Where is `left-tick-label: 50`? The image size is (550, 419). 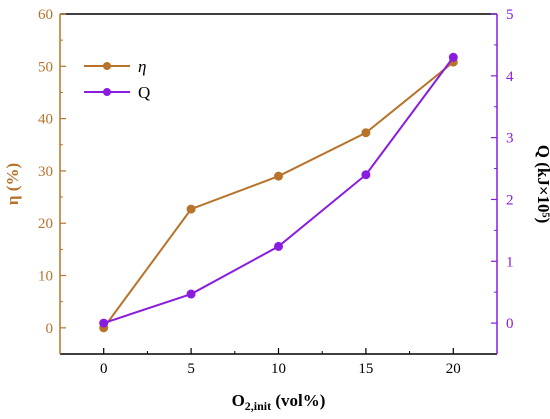
left-tick-label: 50 is located at coordinates (45, 67).